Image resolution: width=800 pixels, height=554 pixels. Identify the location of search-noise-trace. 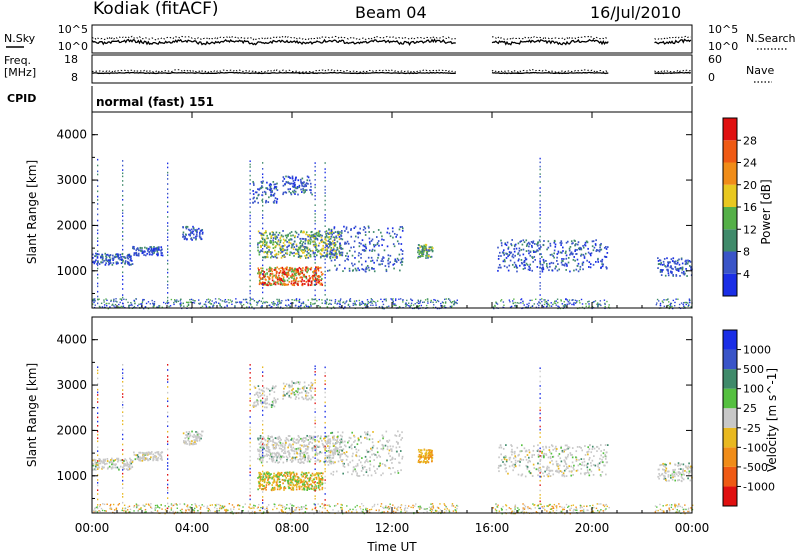
(391, 38).